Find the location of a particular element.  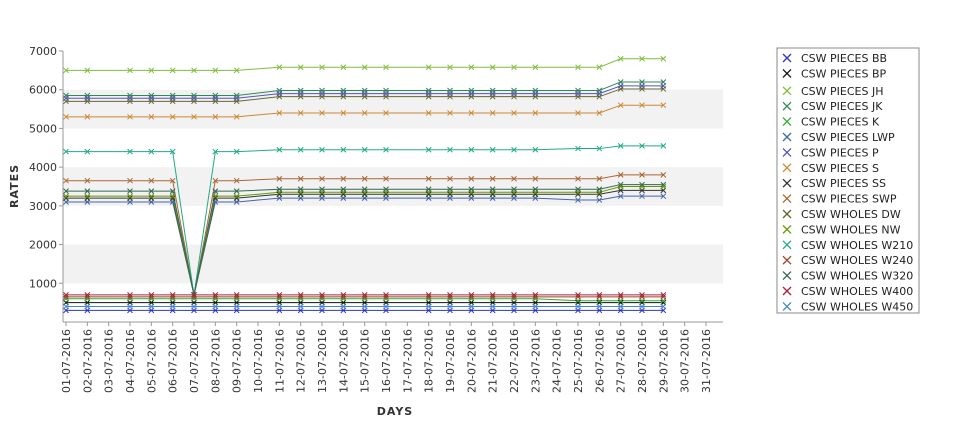

legend-item: CSW PIECES LWP is located at coordinates (838, 137).